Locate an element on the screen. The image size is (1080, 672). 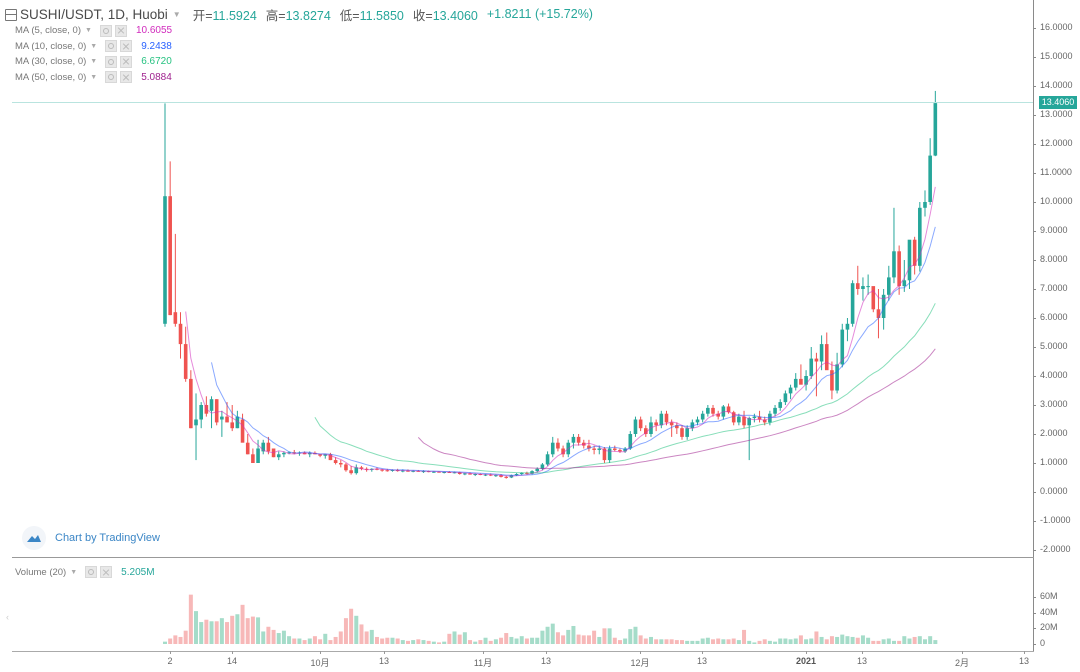
scroll-left-icon: ‹ is located at coordinates (7, 617).